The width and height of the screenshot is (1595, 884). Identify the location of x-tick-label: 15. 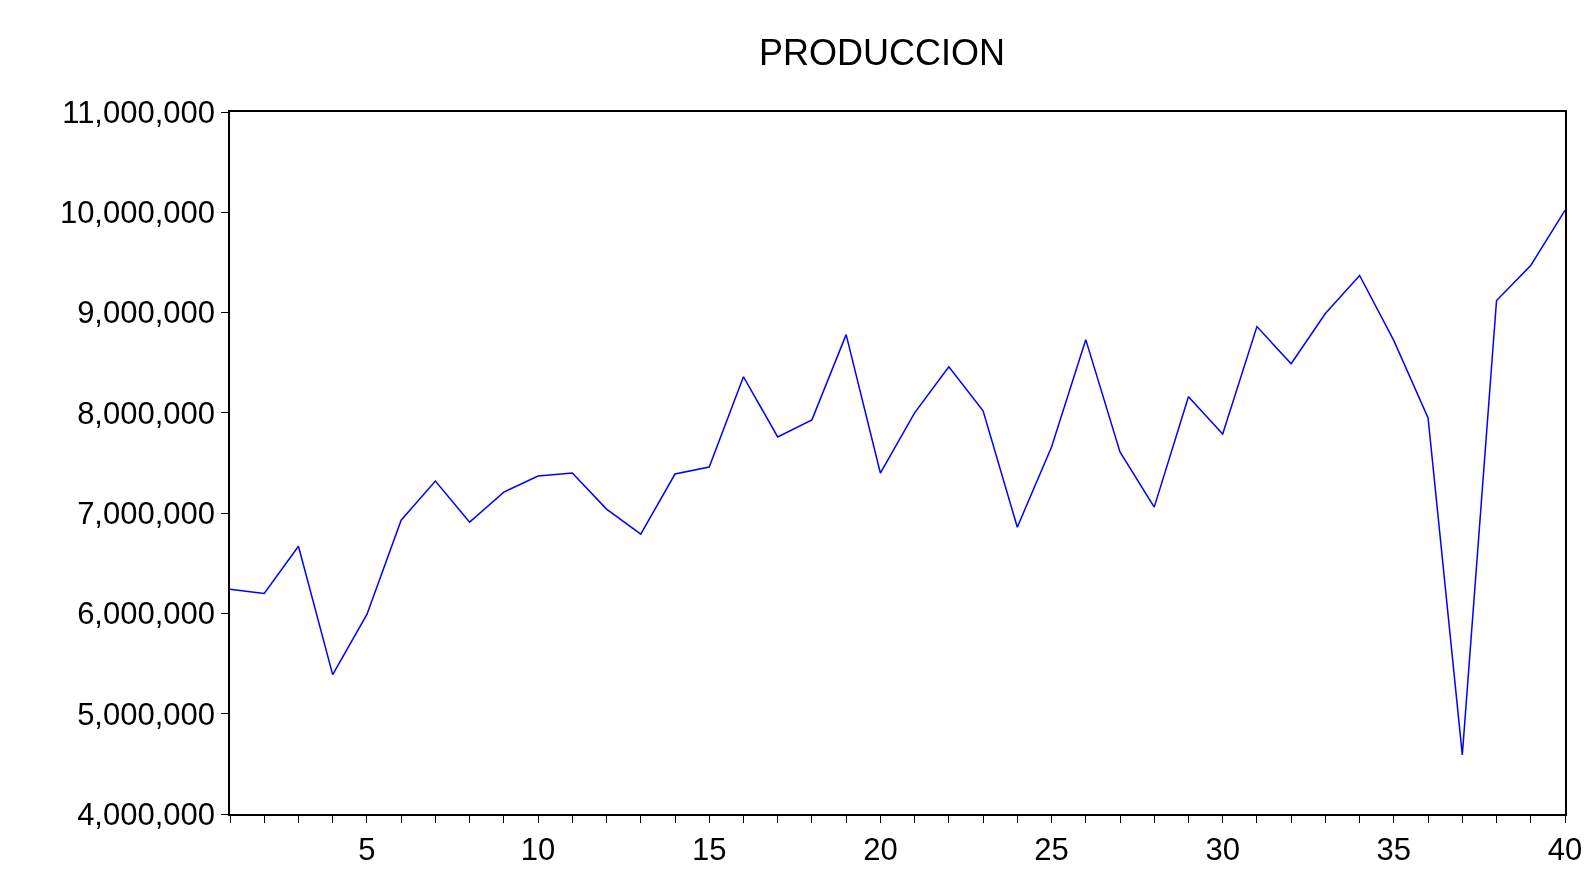
(709, 849).